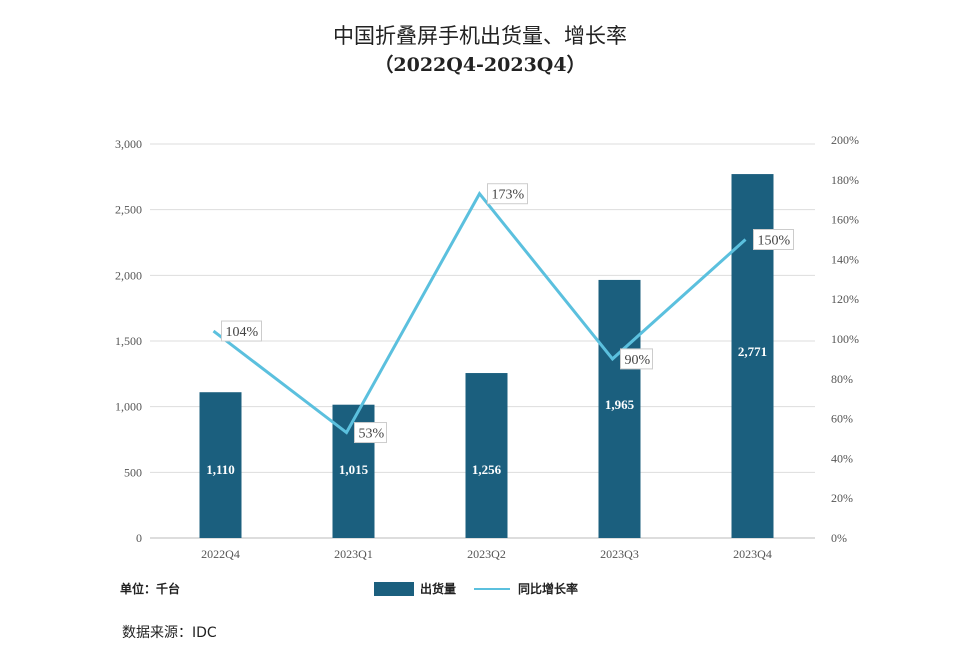 This screenshot has width=960, height=655. I want to click on left-axis-tick: 2,000, so click(128, 275).